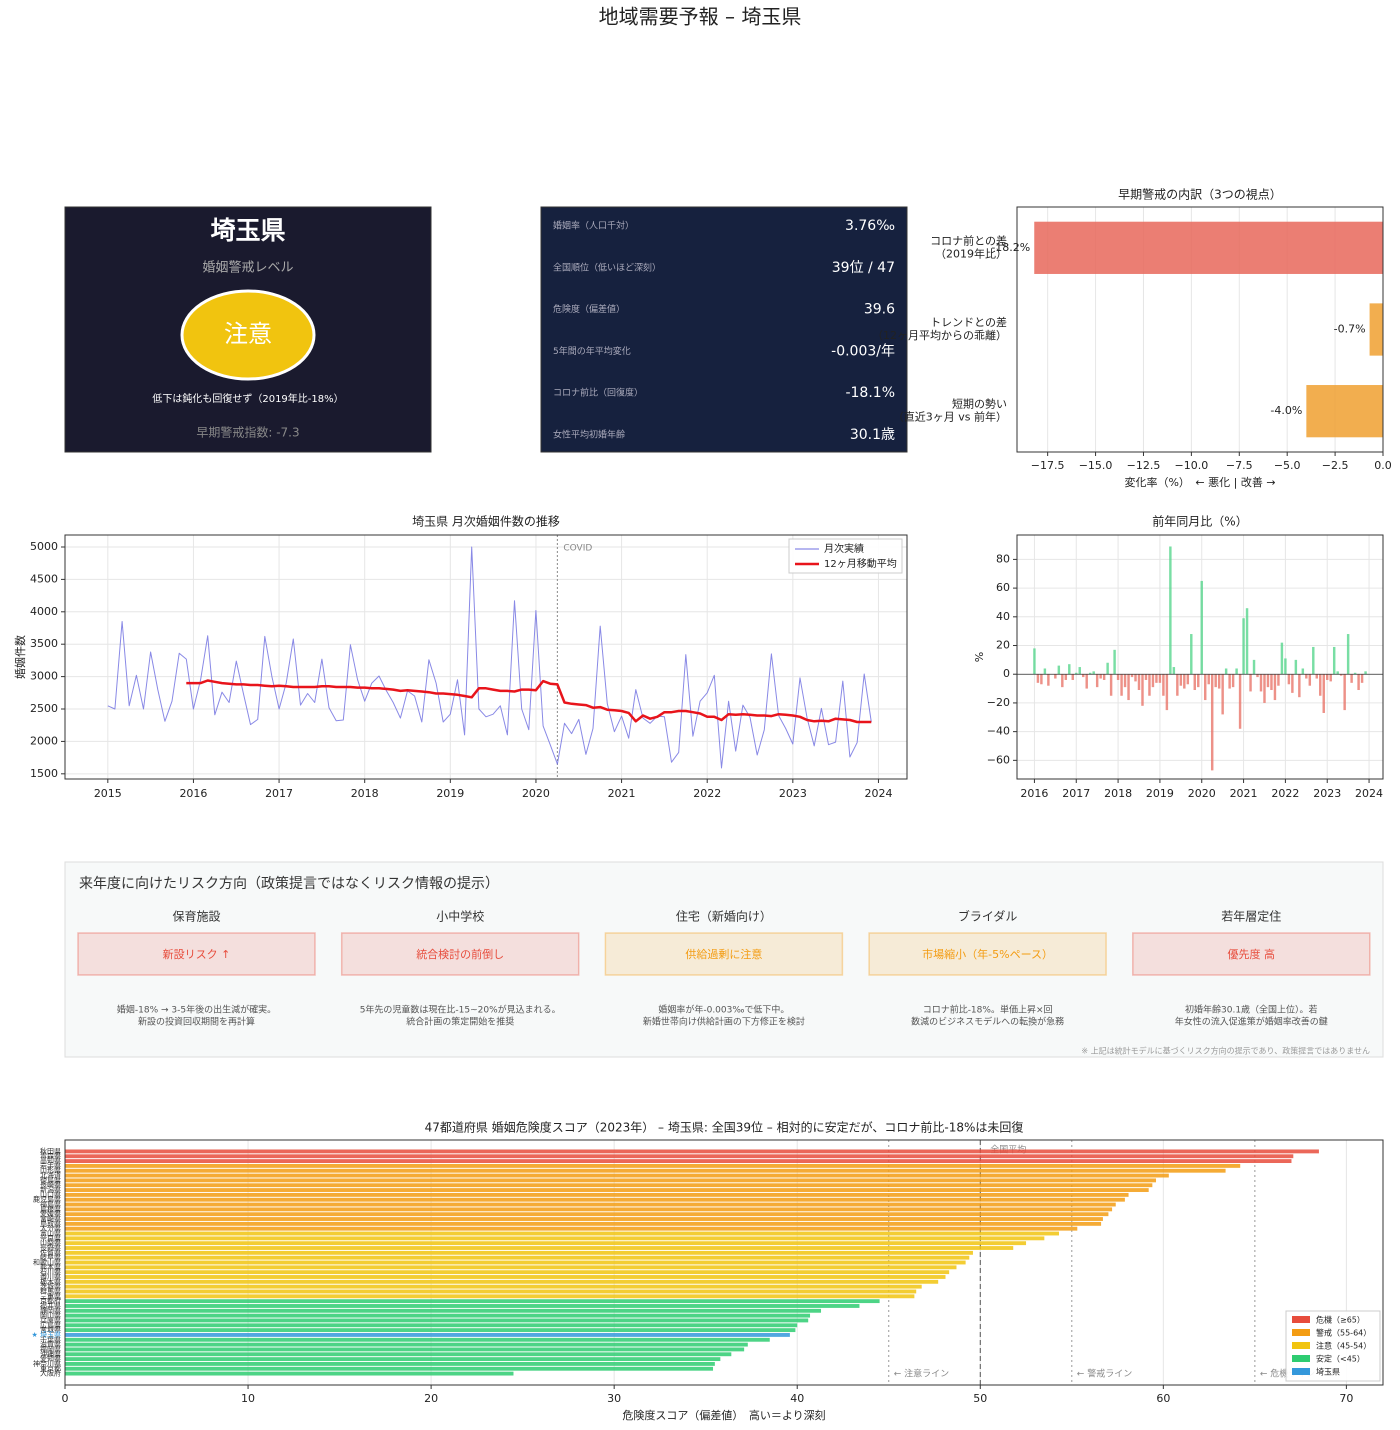 This screenshot has width=1400, height=1430. What do you see at coordinates (863, 351) in the screenshot?
I see `metric-value: -0.003/年` at bounding box center [863, 351].